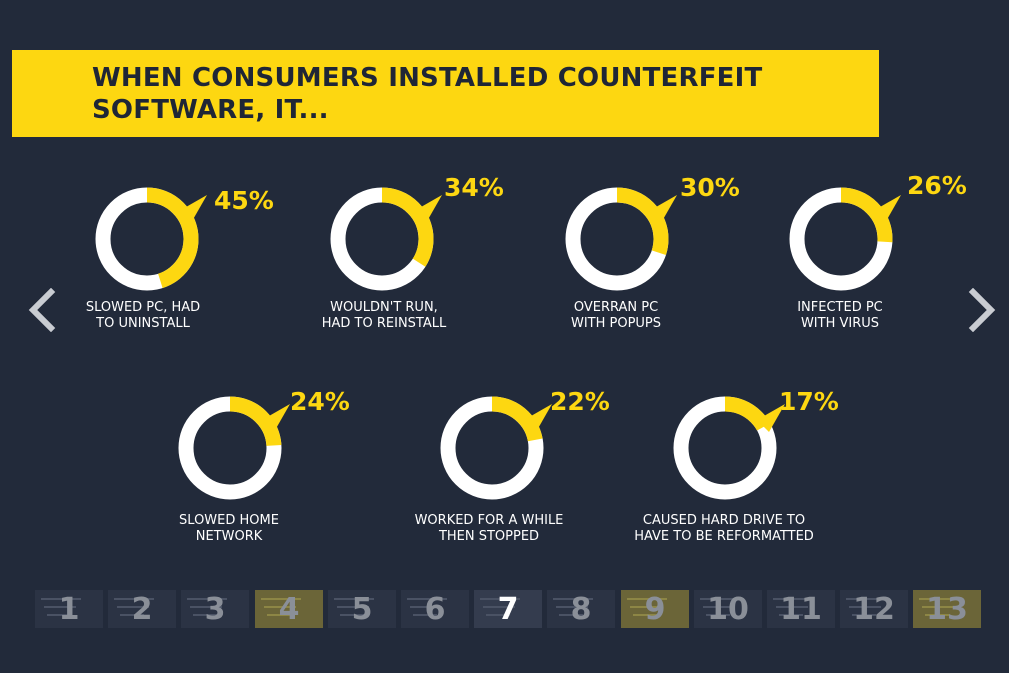 This screenshot has width=1009, height=673. I want to click on thumbnail-number: 1, so click(69, 609).